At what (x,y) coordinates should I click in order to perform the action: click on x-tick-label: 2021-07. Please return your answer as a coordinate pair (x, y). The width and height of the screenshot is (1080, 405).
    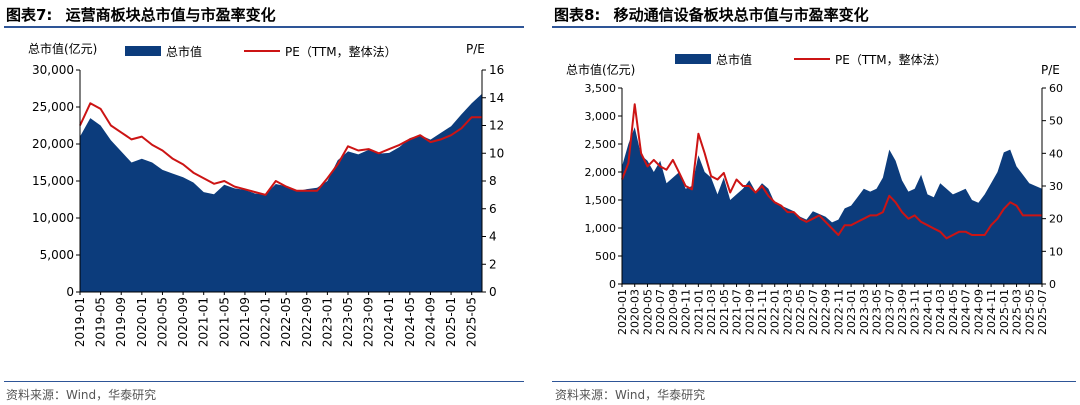
    Looking at the image, I should click on (737, 312).